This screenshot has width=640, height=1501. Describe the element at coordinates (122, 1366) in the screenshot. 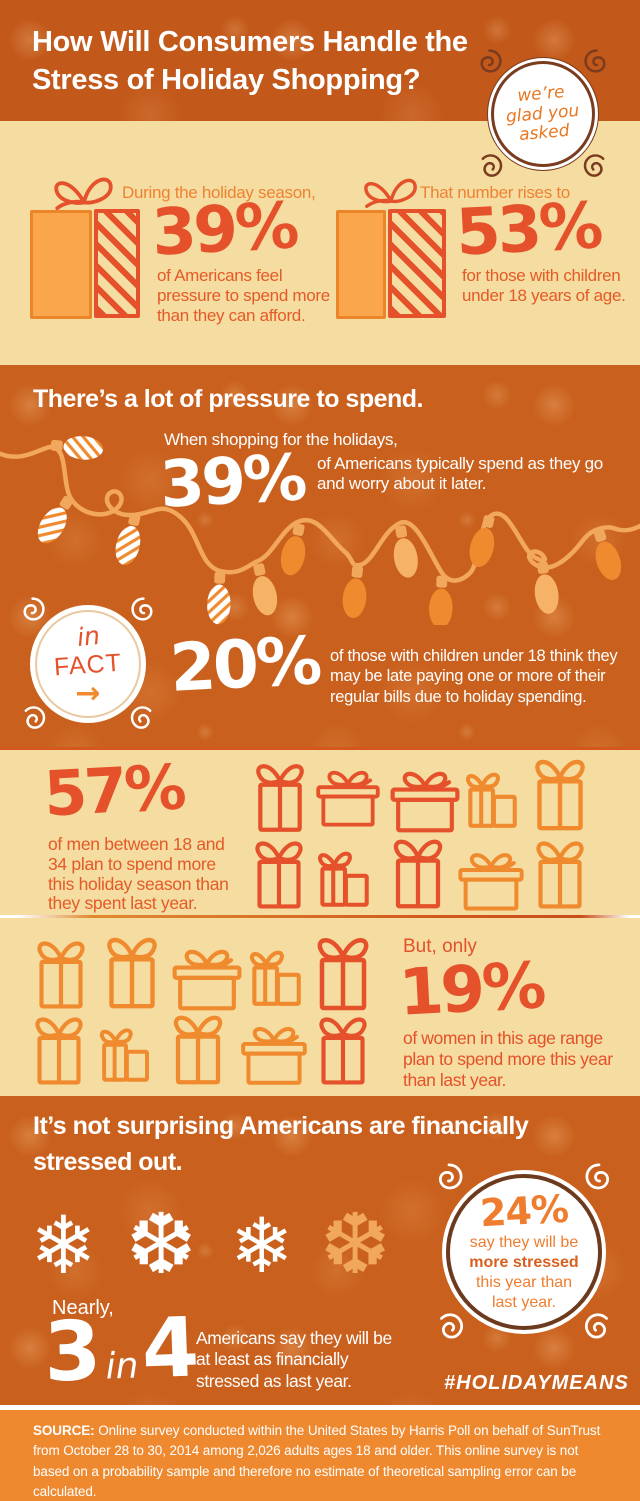

I see `ratio-in: in` at that location.